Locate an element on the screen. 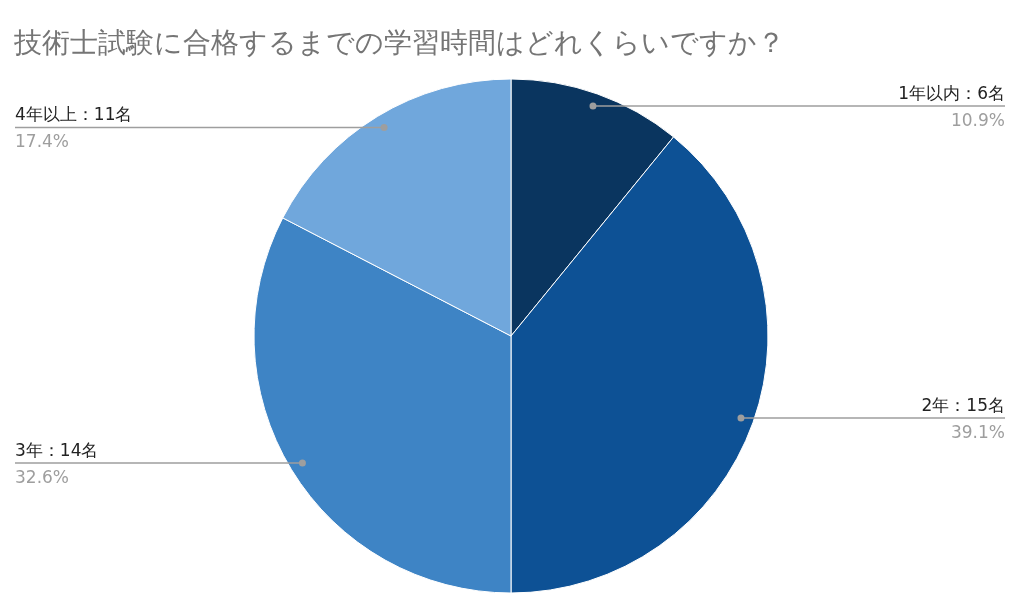 This screenshot has width=1024, height=602. data-label: 39.1% is located at coordinates (977, 431).